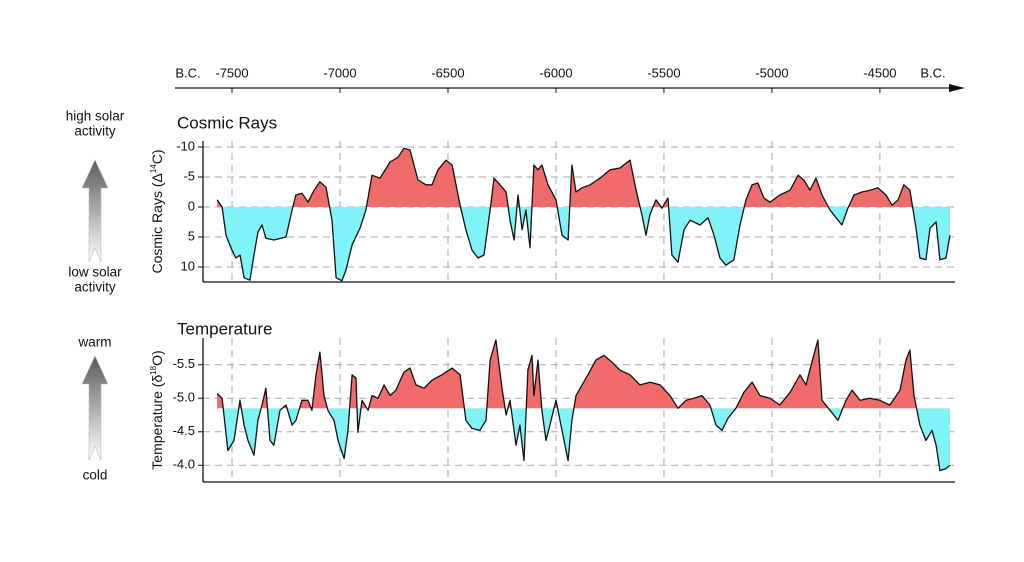 The image size is (1024, 562). What do you see at coordinates (227, 122) in the screenshot?
I see `chart-title: Cosmic Rays` at bounding box center [227, 122].